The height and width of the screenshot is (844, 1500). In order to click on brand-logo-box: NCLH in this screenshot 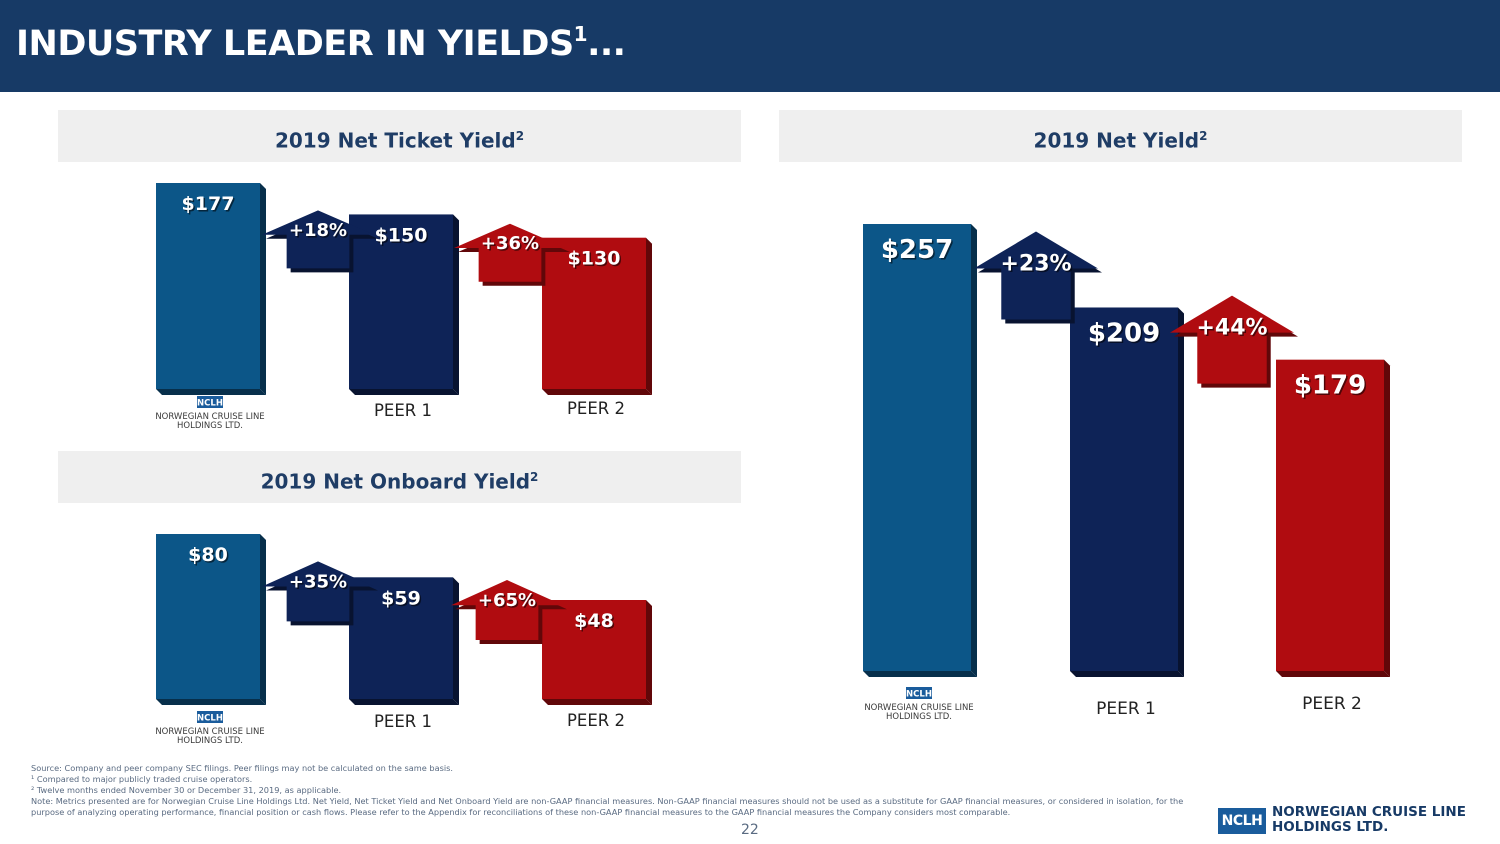, I will do `click(1242, 821)`.